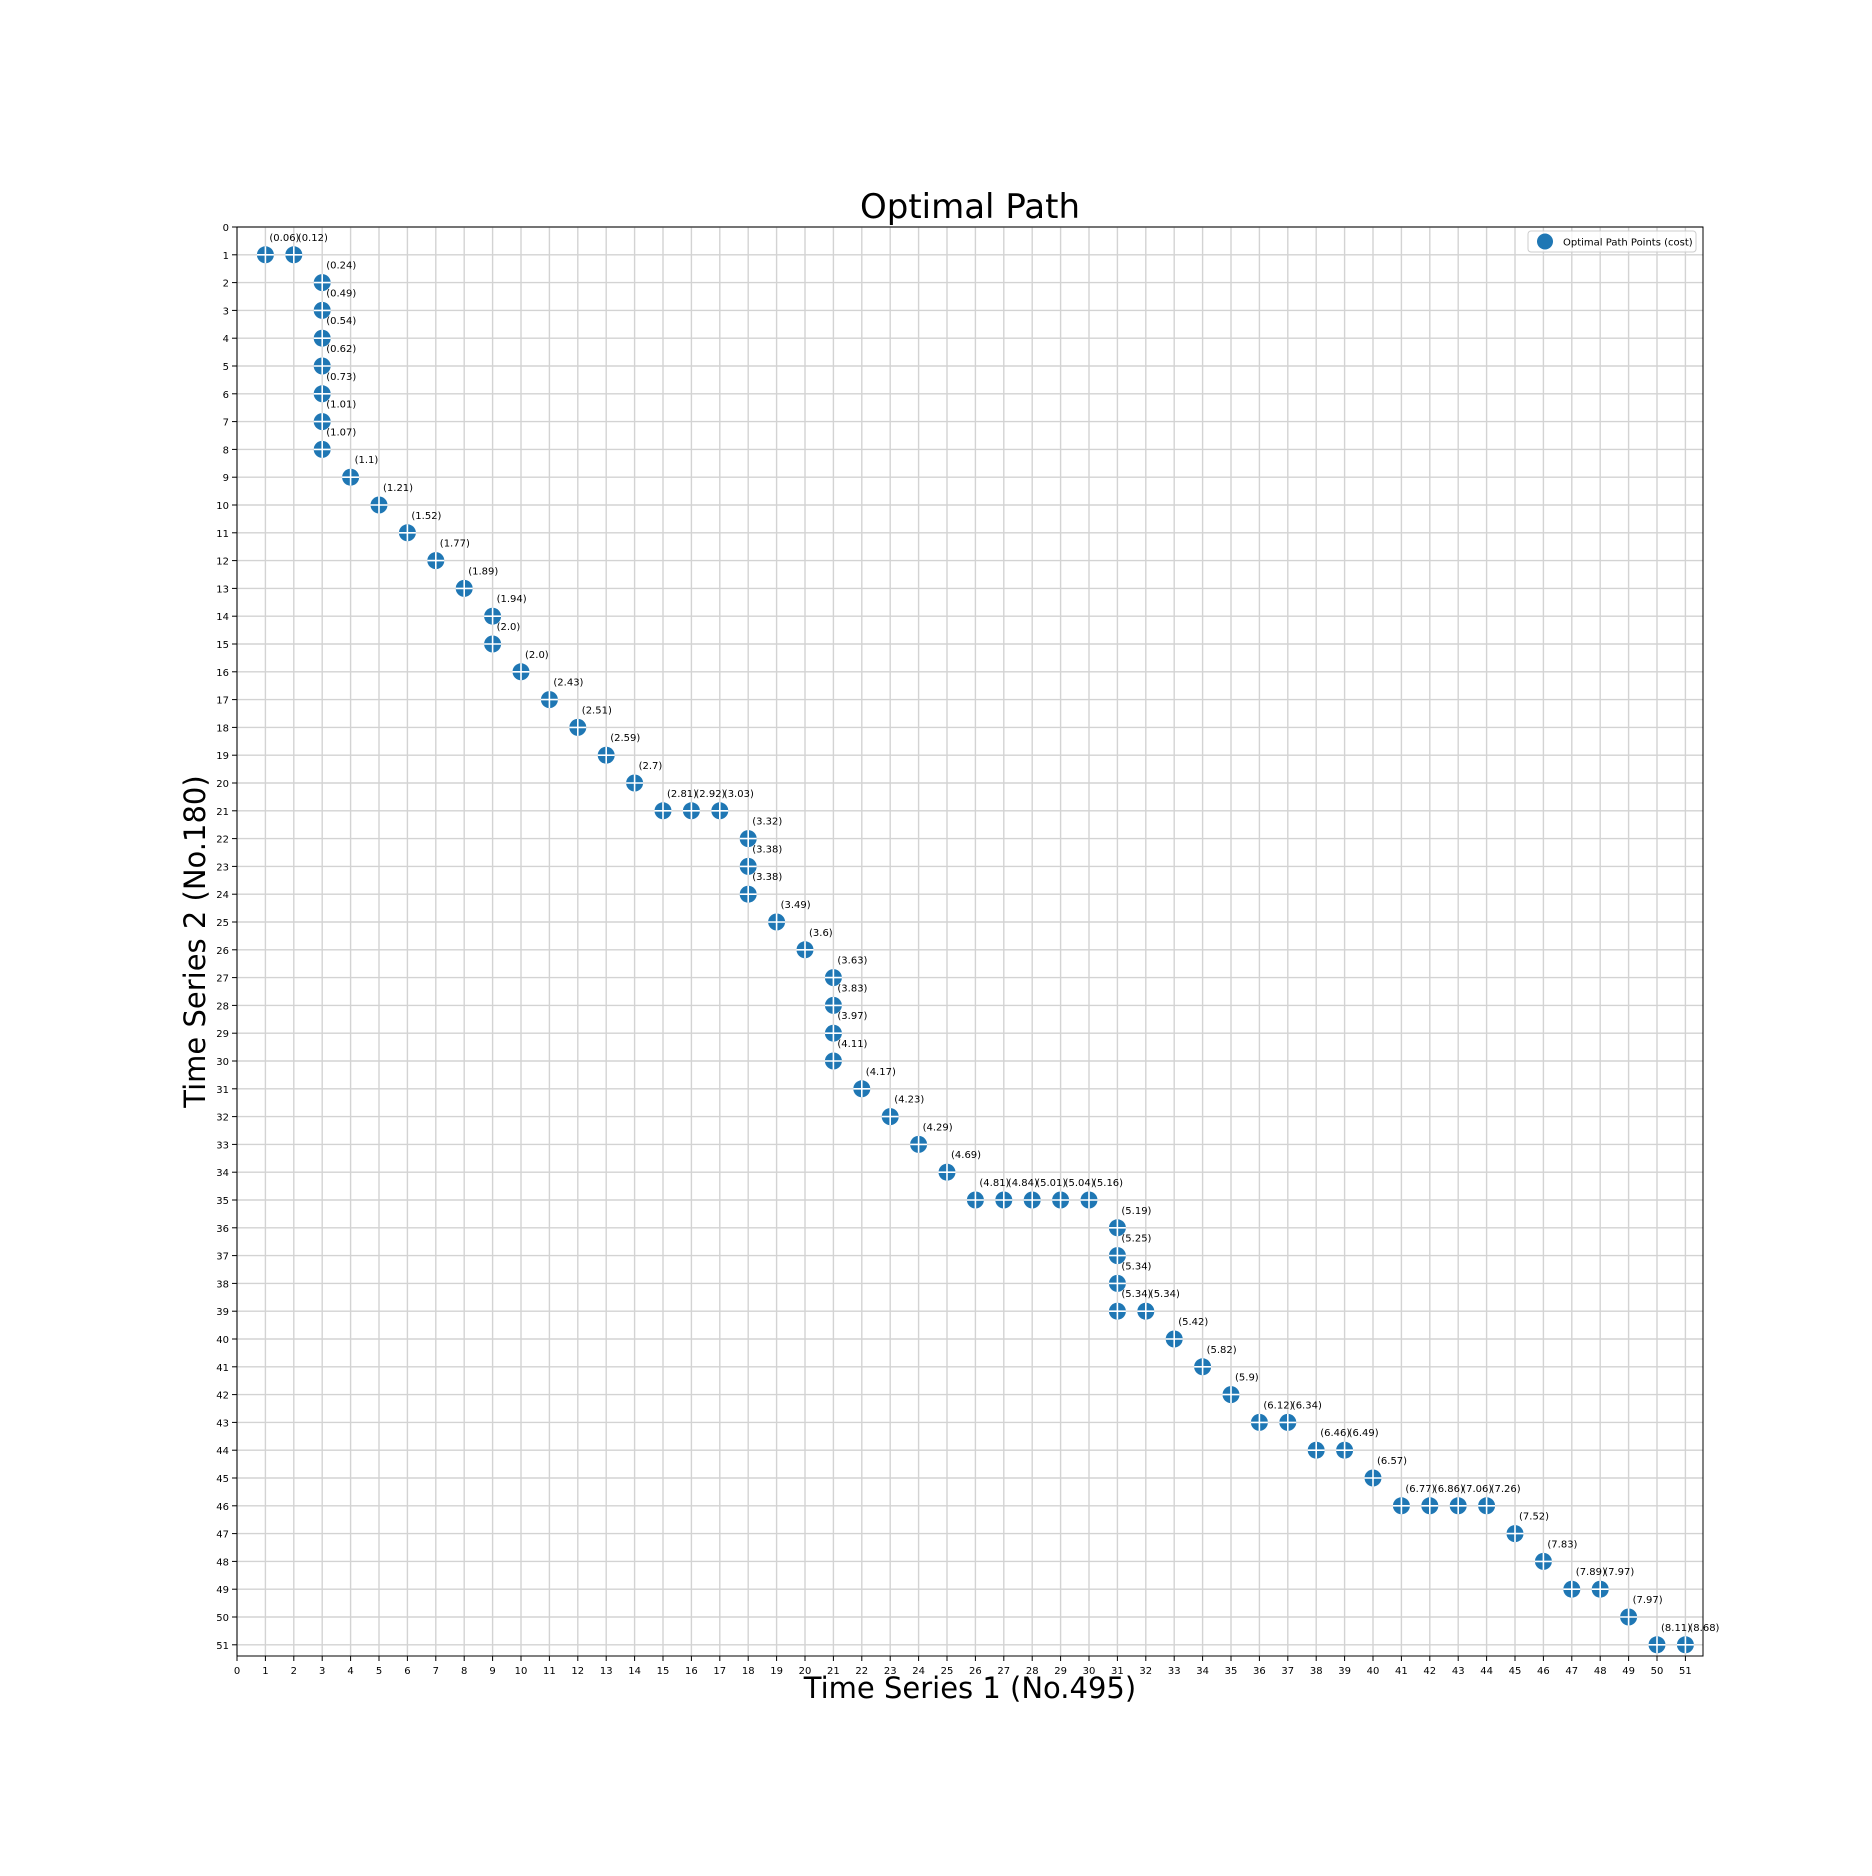 Image resolution: width=1872 pixels, height=1876 pixels. I want to click on y-tick-label: 27, so click(222, 979).